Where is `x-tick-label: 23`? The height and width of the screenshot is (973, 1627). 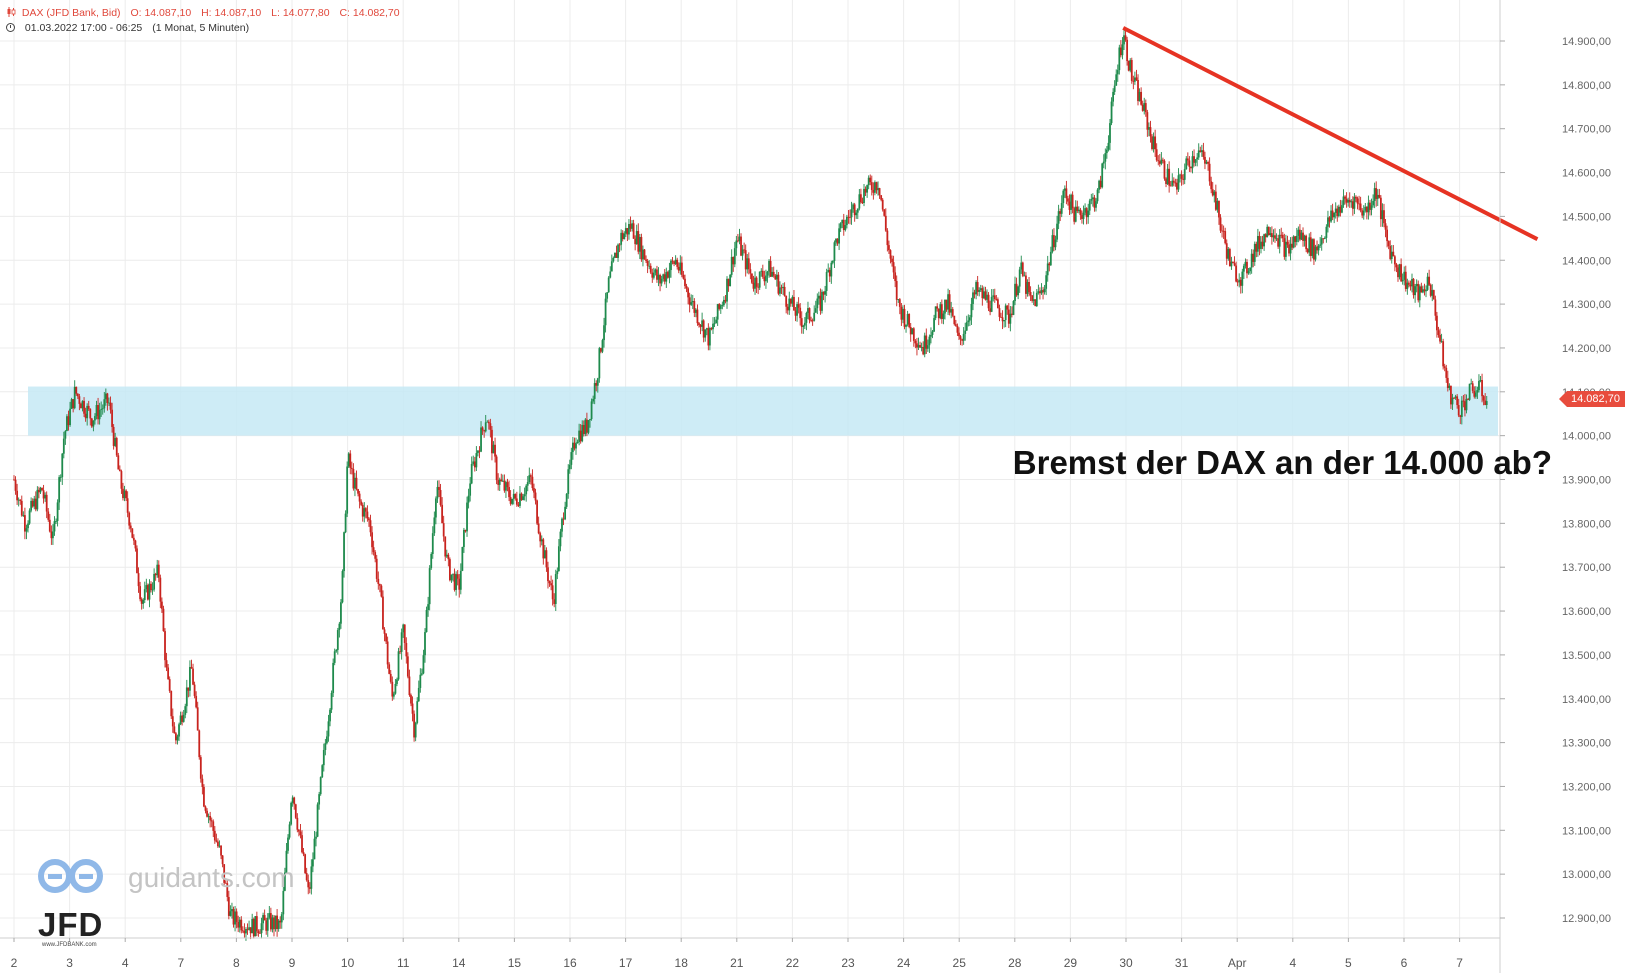
x-tick-label: 23 is located at coordinates (848, 963).